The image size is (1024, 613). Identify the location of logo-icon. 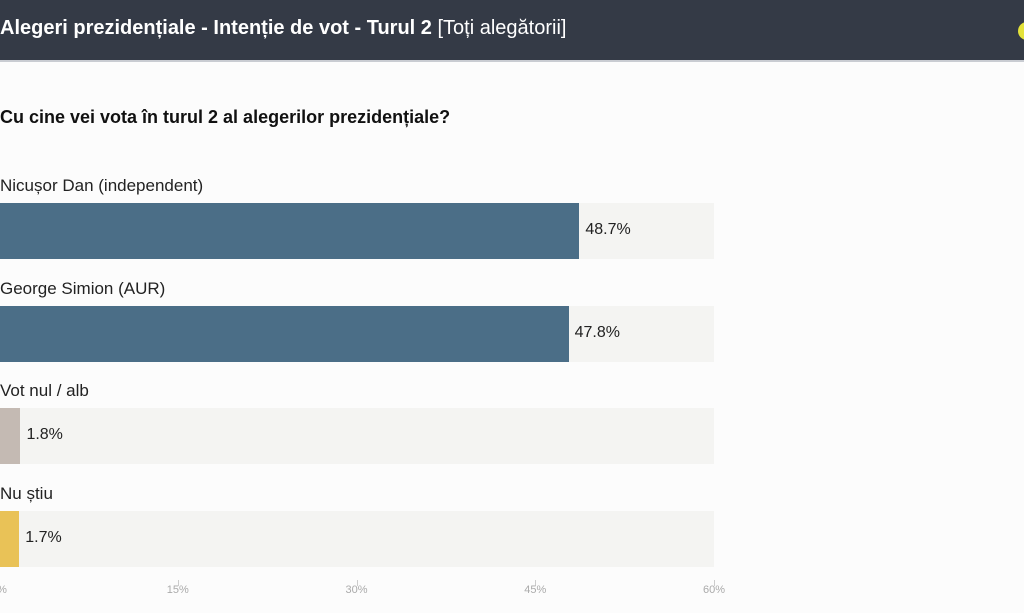
(1021, 31).